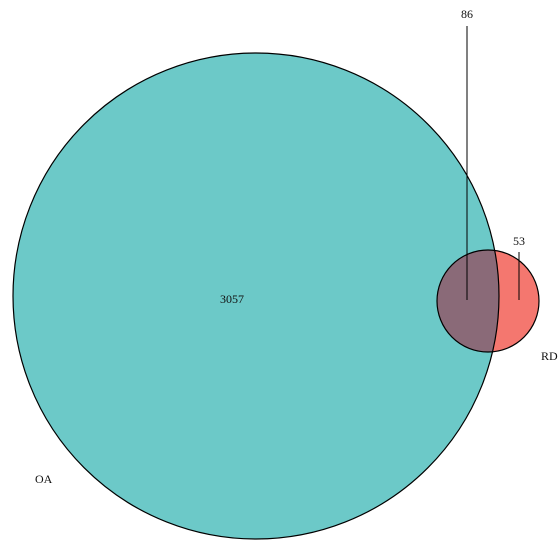 The image size is (560, 546). What do you see at coordinates (44, 479) in the screenshot?
I see `set-label: OA` at bounding box center [44, 479].